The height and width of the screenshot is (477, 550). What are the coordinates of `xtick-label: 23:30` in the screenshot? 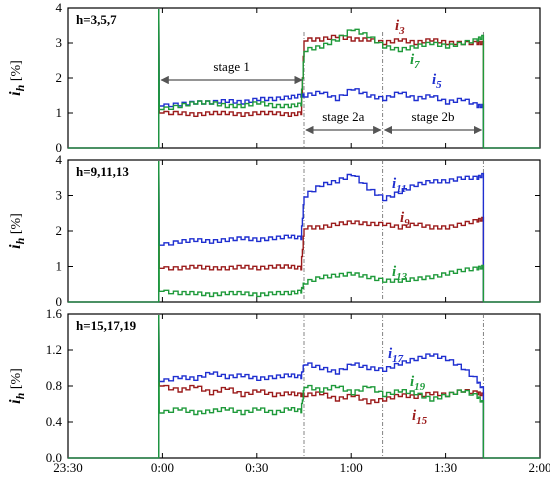 It's located at (68, 467).